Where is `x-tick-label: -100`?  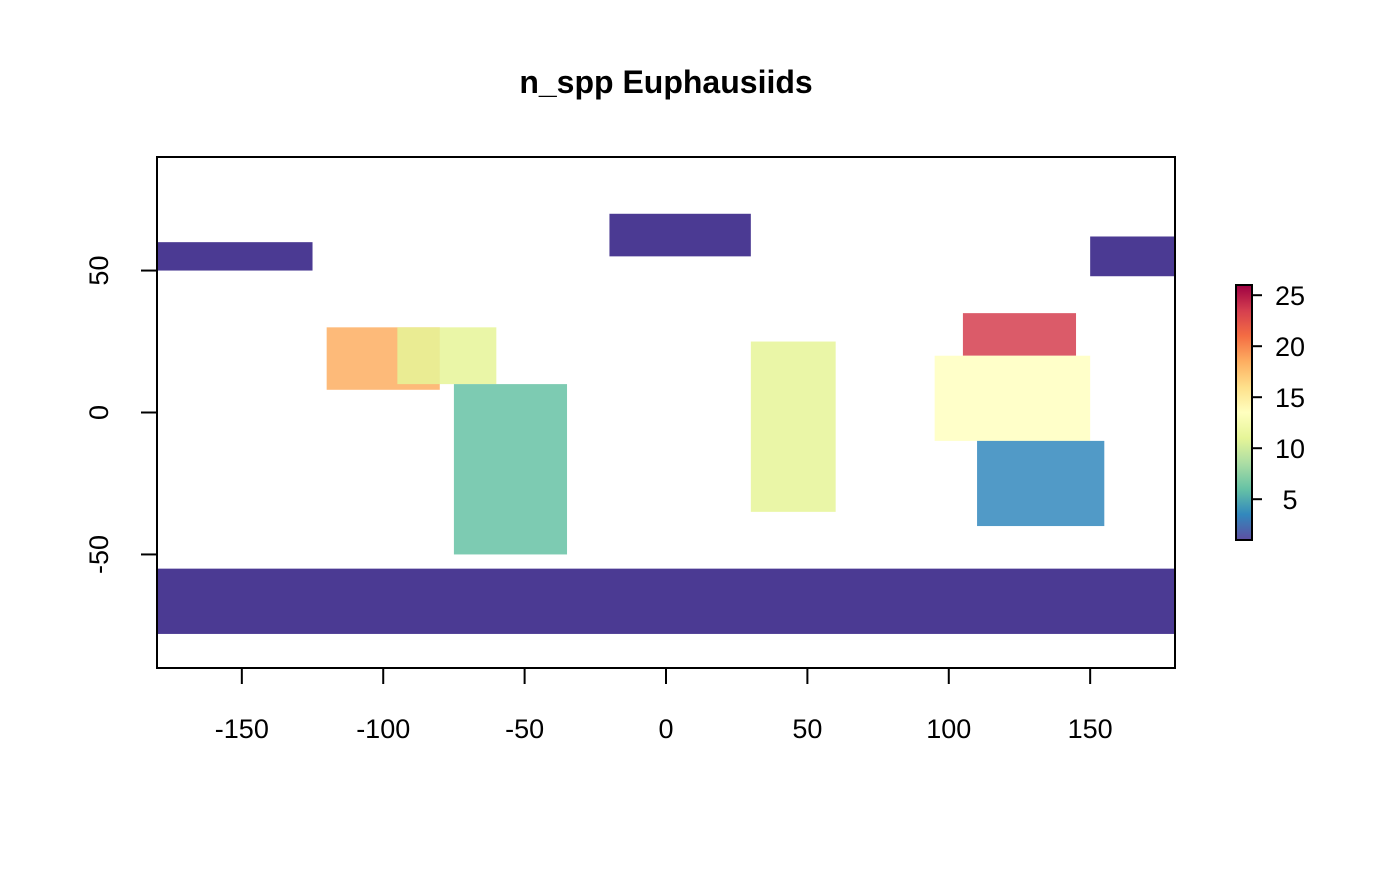
x-tick-label: -100 is located at coordinates (383, 729).